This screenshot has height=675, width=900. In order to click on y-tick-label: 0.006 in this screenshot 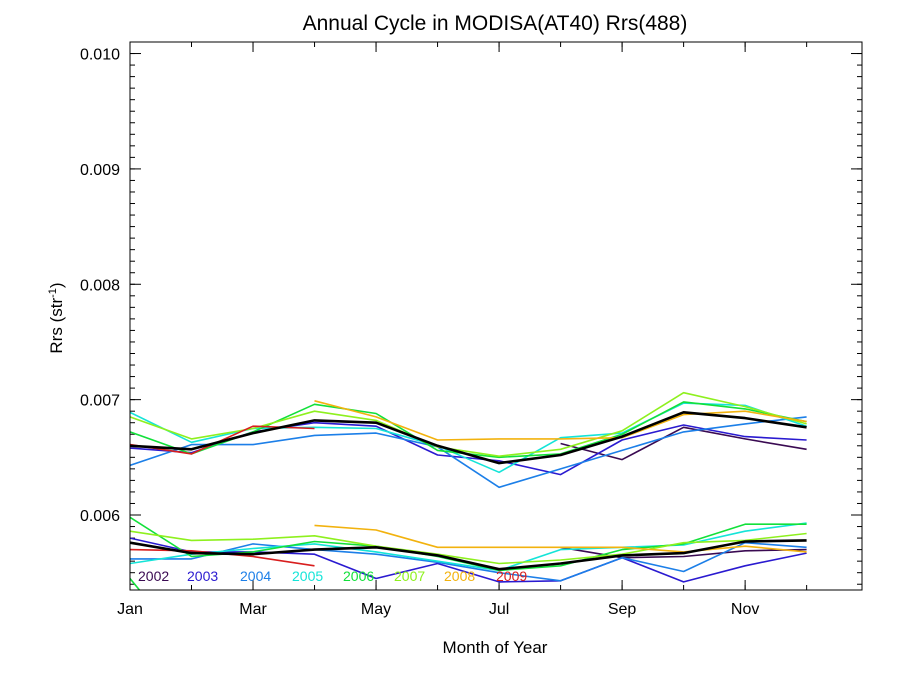, I will do `click(100, 516)`.